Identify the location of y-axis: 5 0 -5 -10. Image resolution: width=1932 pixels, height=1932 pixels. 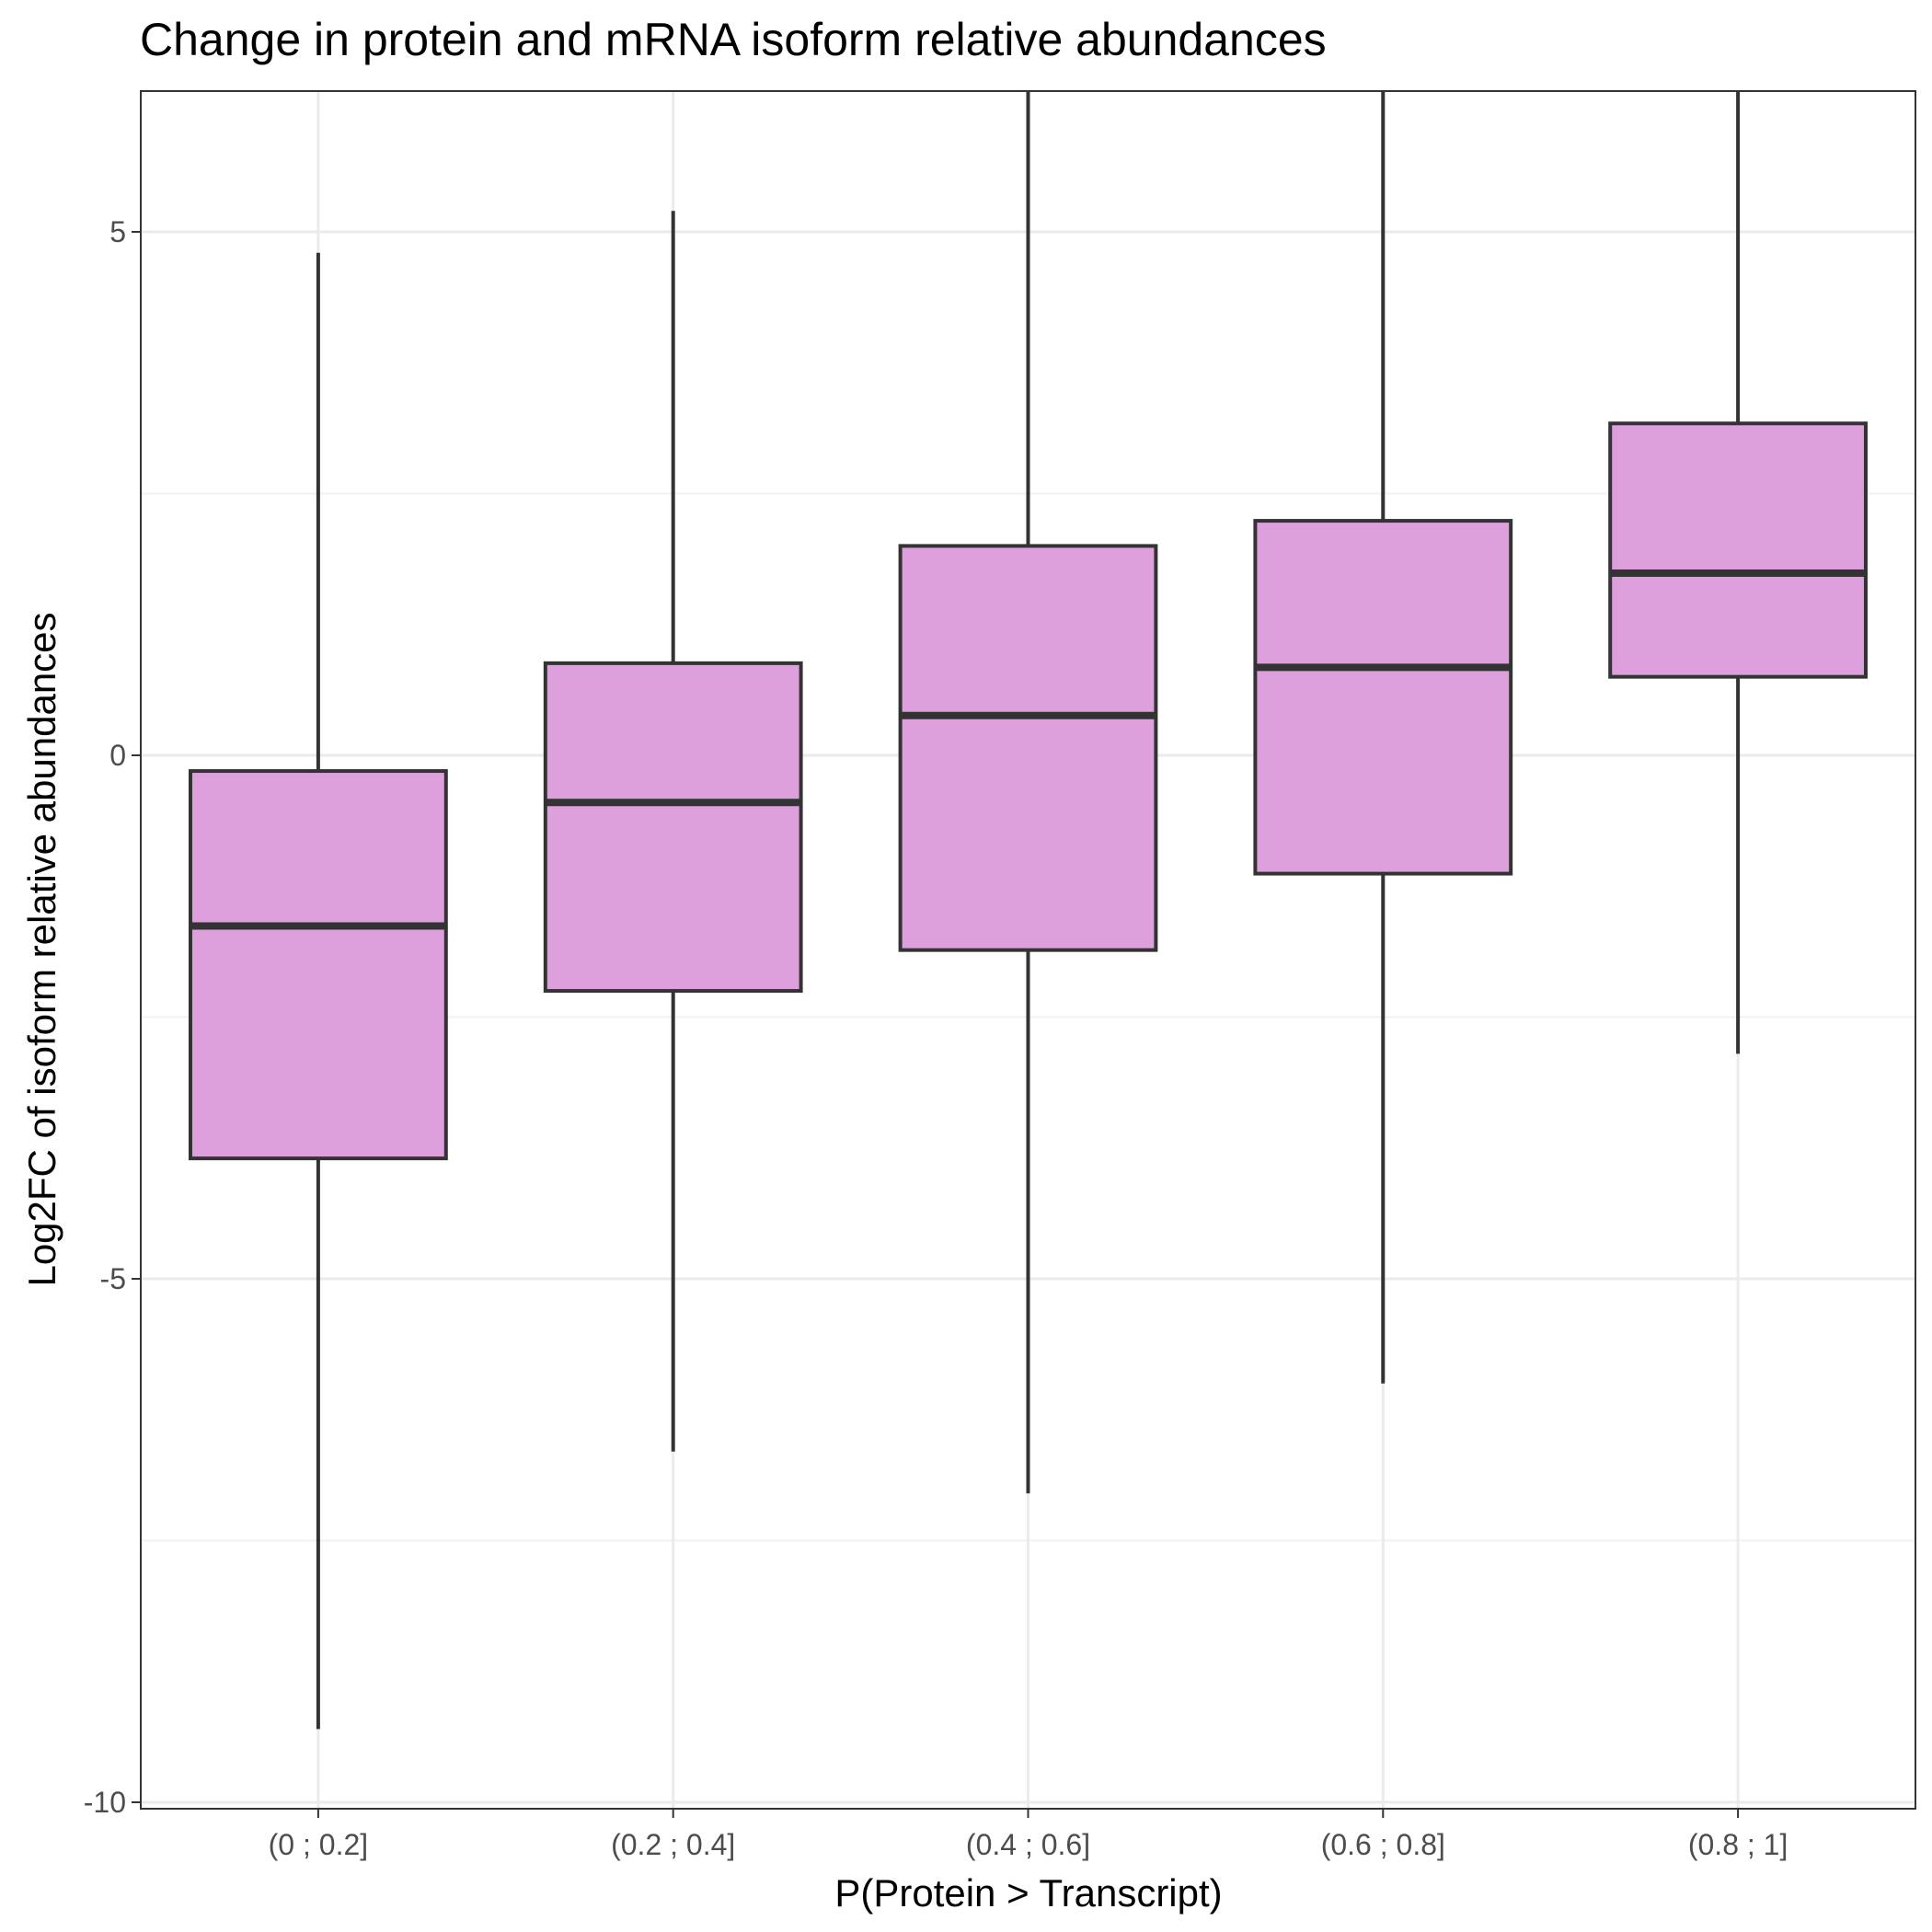
(112, 1017).